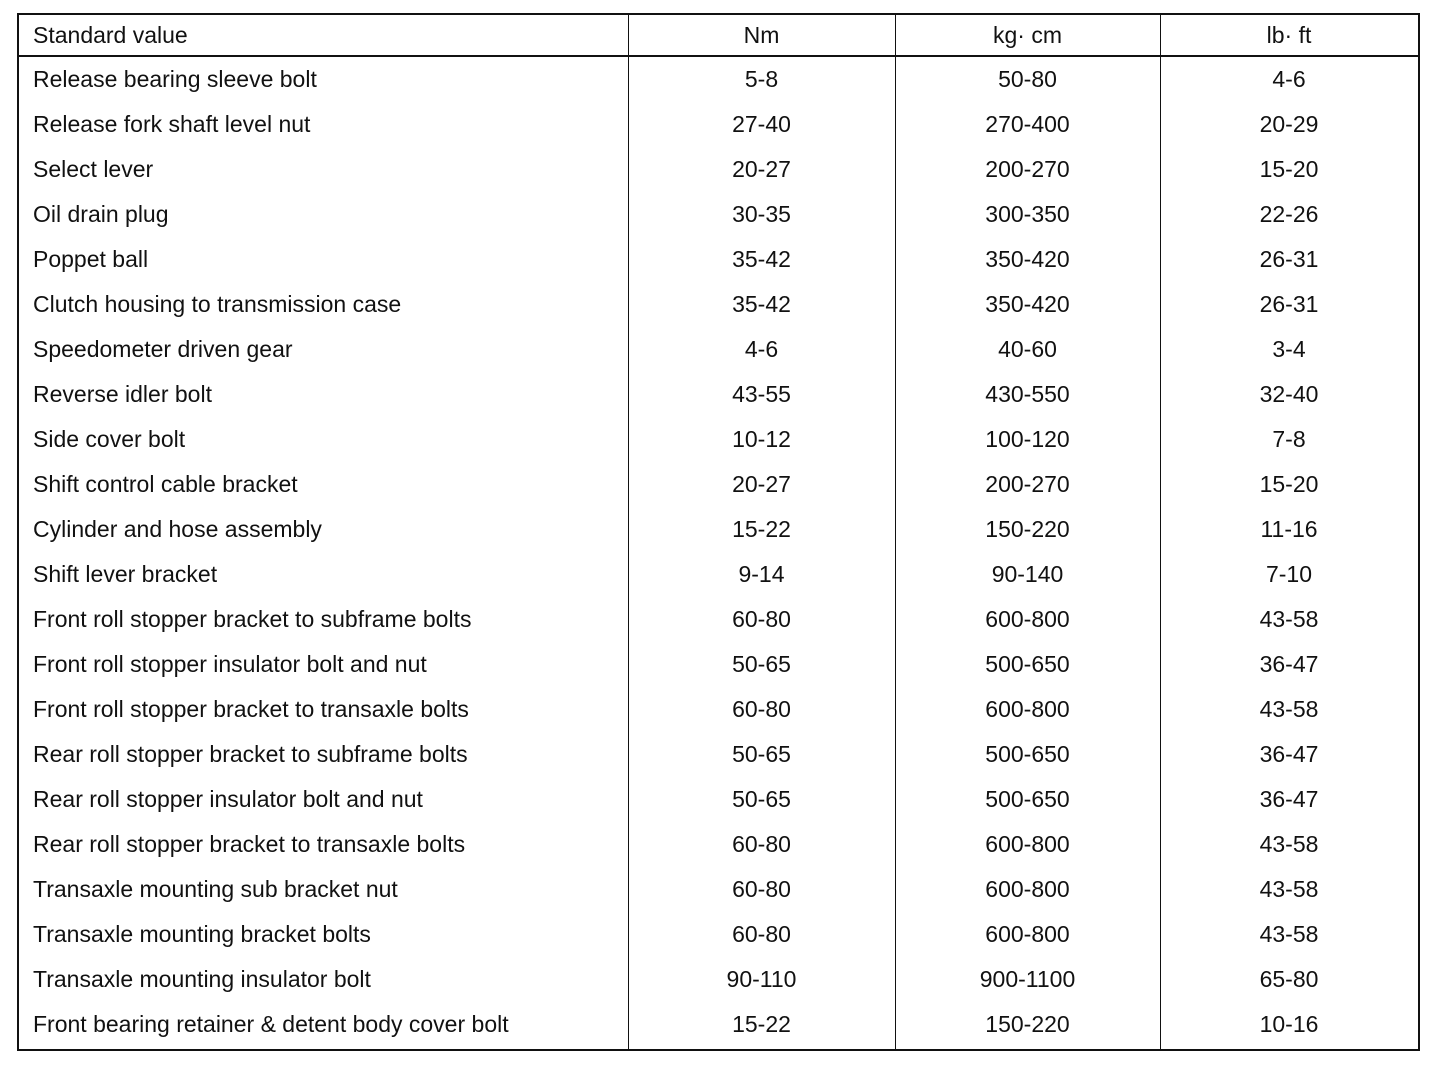  Describe the element at coordinates (215, 889) in the screenshot. I see `cell-item: Transaxle mounting sub bracket nut` at that location.